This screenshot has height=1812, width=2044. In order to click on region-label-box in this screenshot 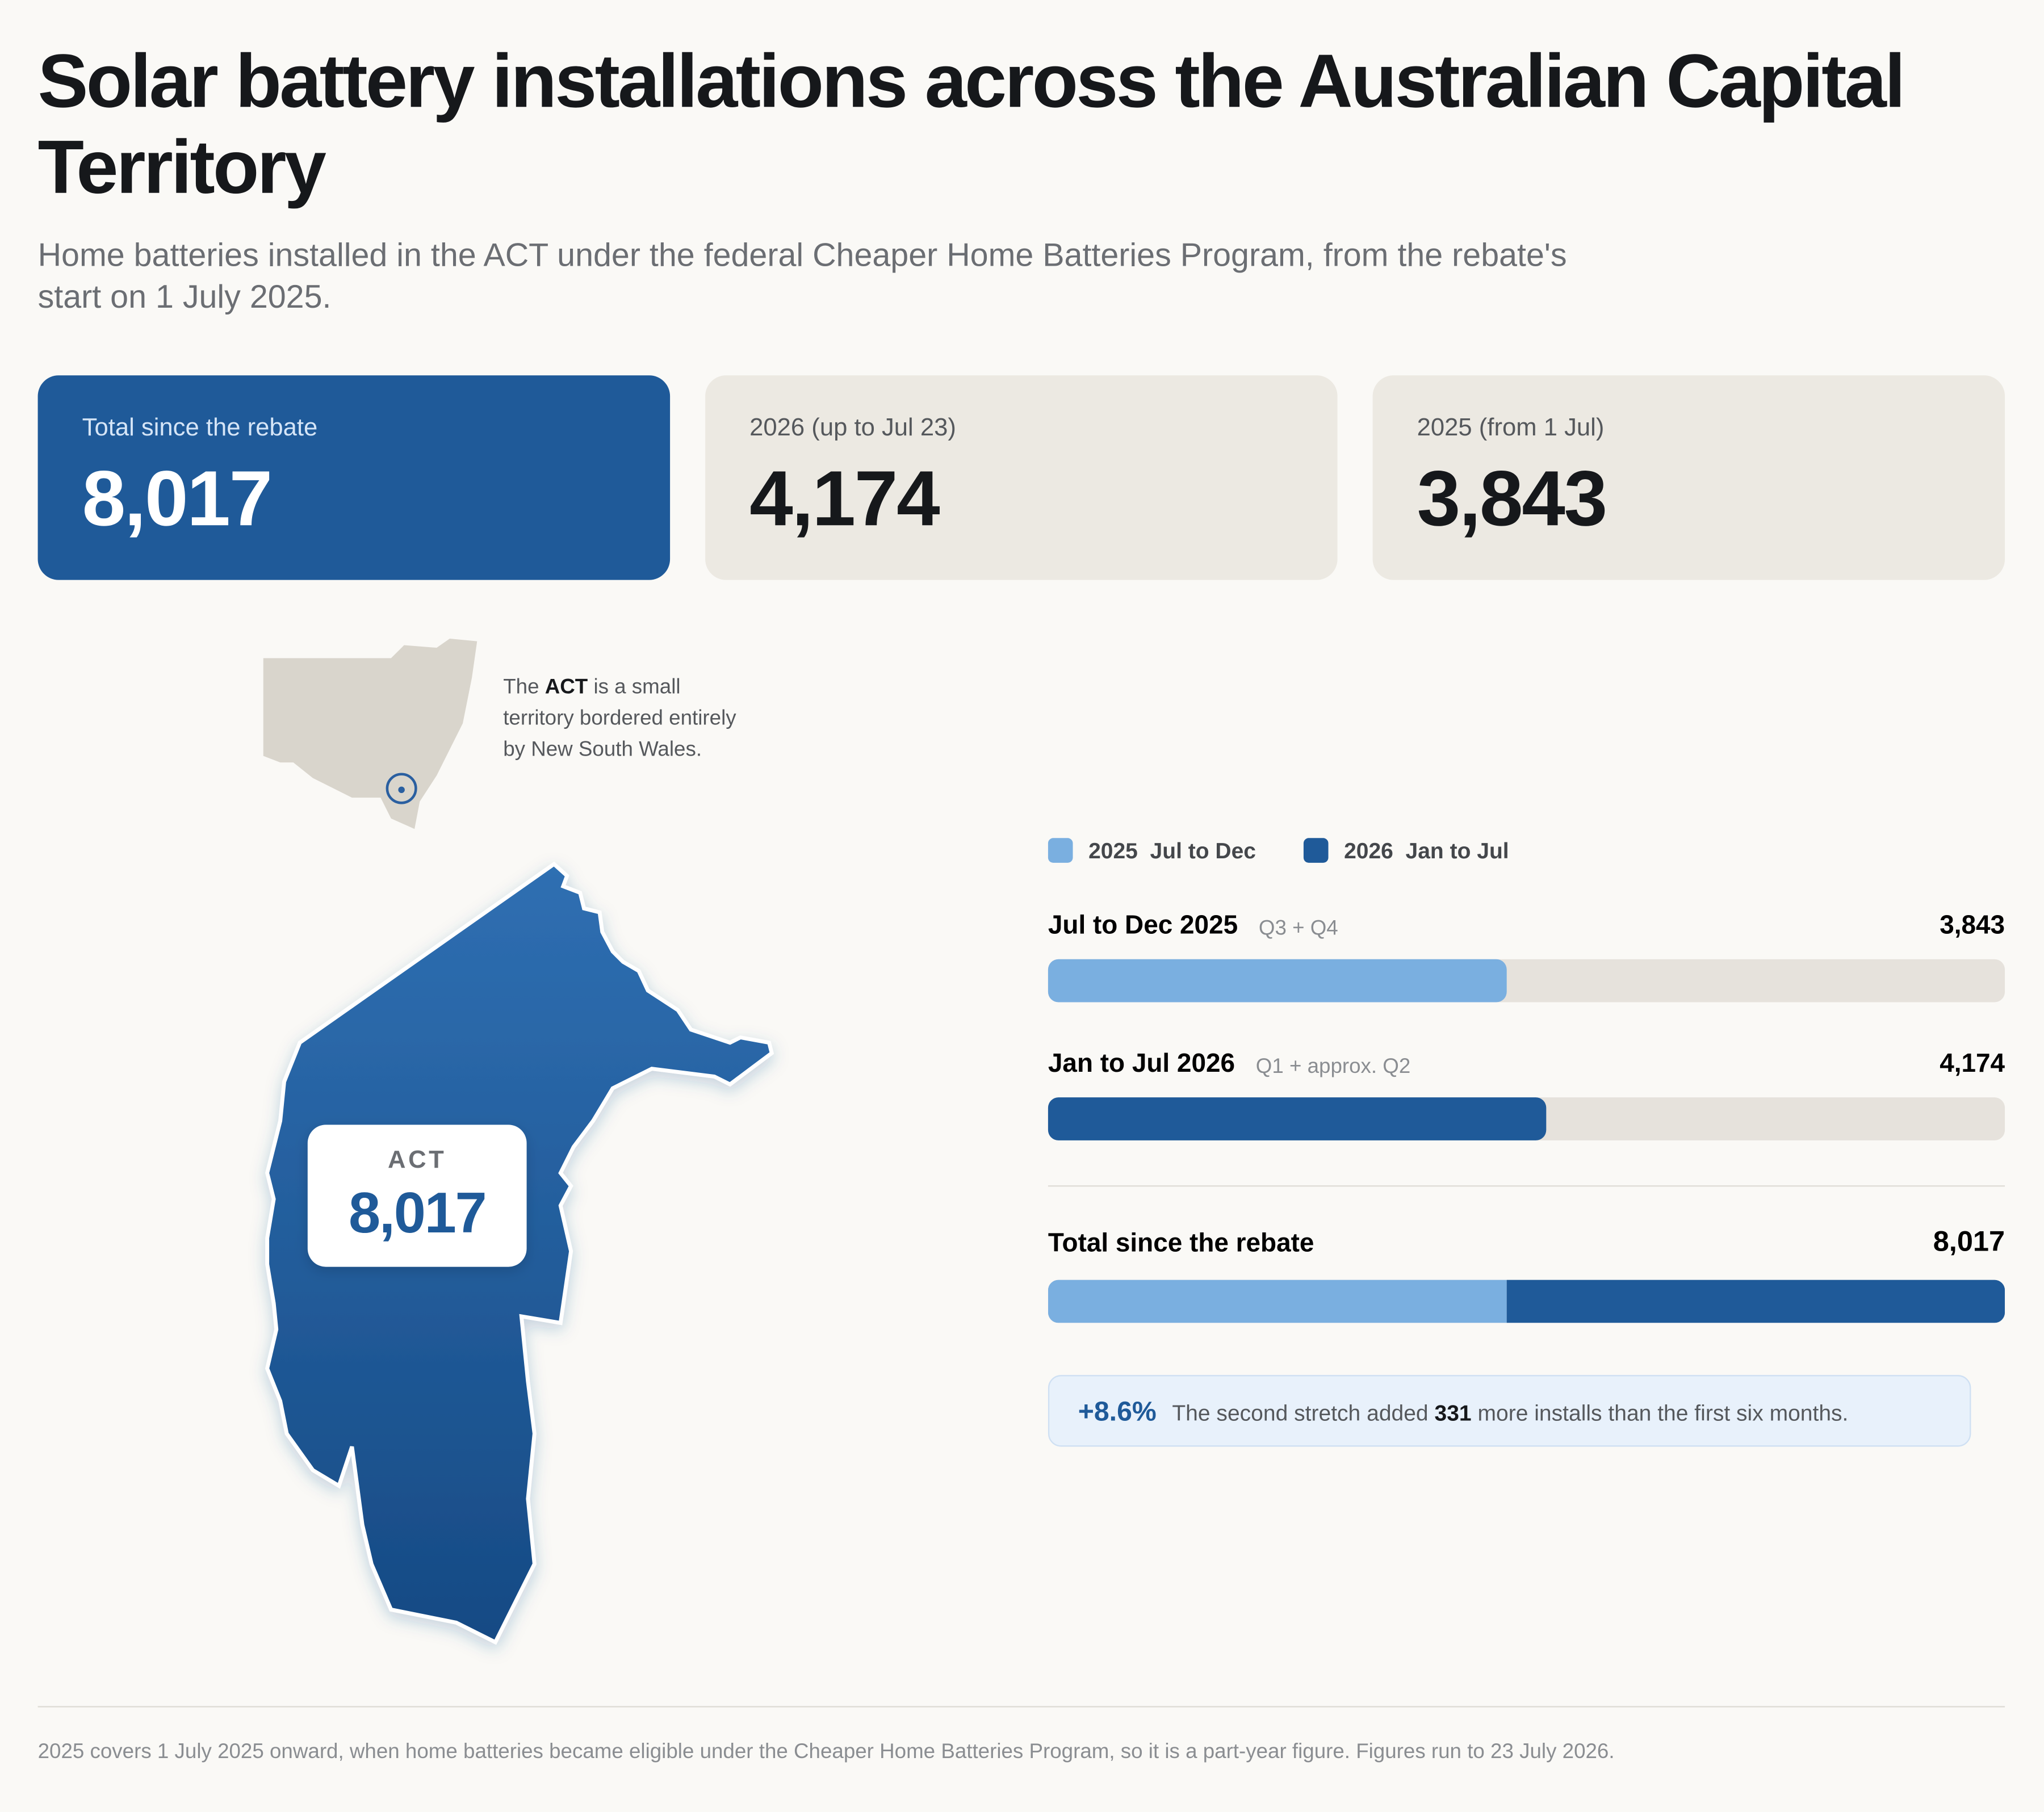, I will do `click(417, 1196)`.